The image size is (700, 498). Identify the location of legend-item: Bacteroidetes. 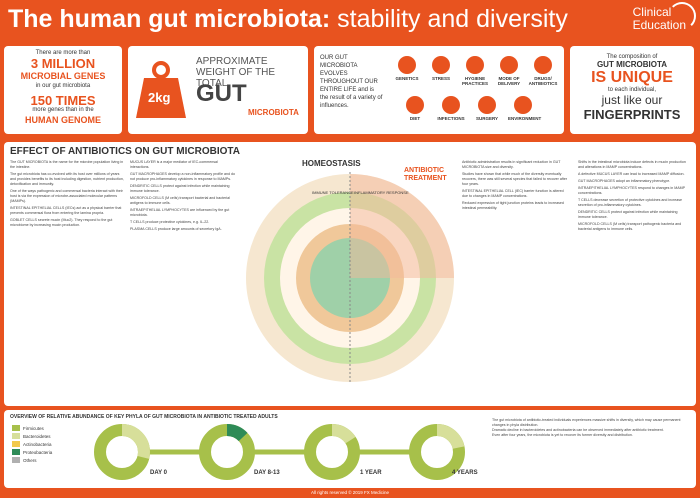
(32, 436).